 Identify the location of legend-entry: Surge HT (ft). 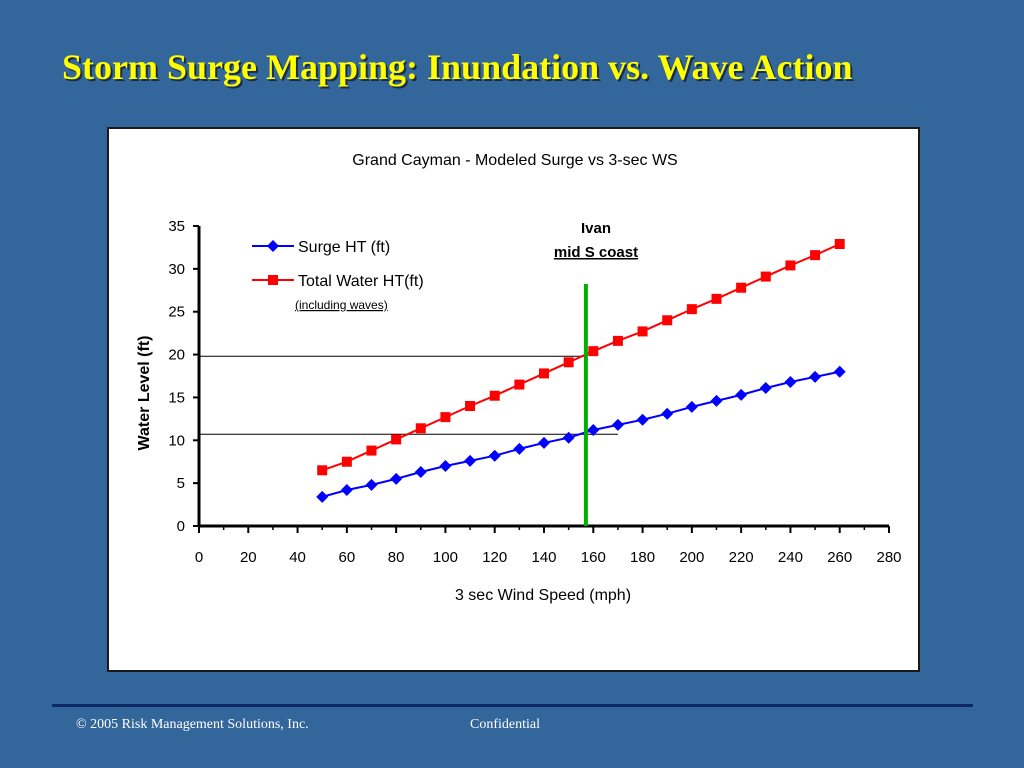
(321, 247).